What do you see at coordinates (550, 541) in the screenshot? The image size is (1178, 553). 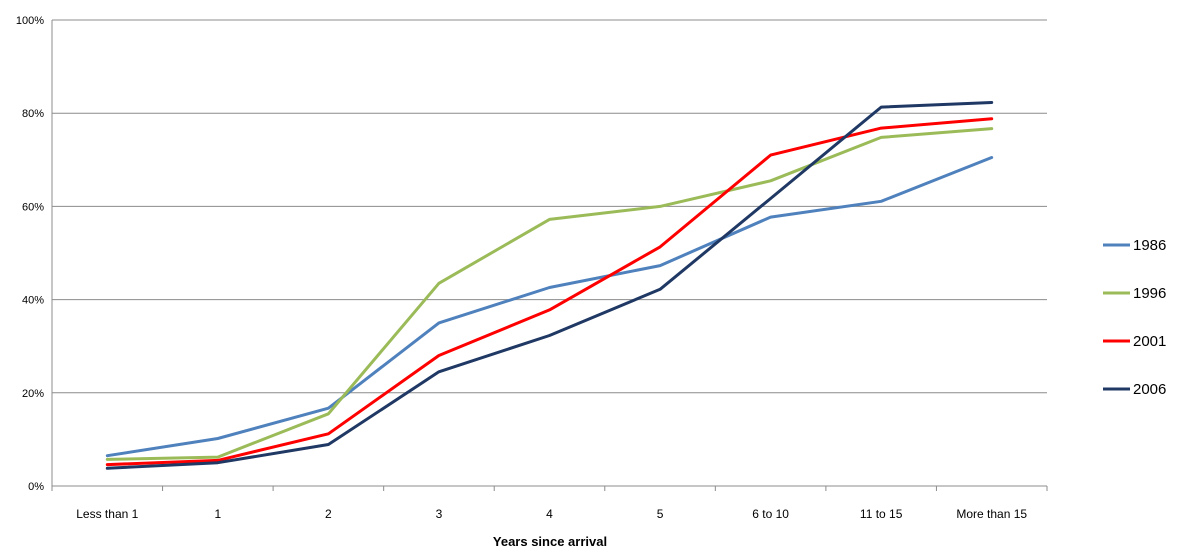 I see `x-axis-title: Years since arrival` at bounding box center [550, 541].